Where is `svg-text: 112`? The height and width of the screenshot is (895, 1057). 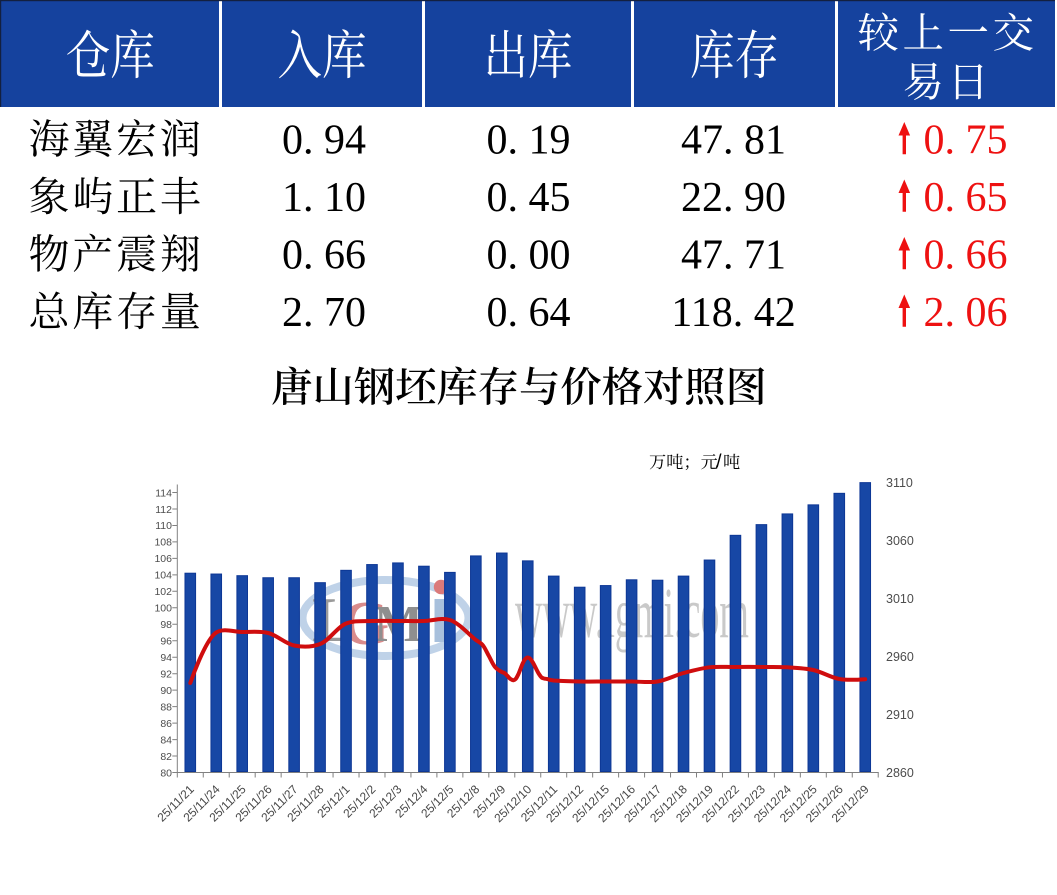
svg-text: 112 is located at coordinates (163, 510).